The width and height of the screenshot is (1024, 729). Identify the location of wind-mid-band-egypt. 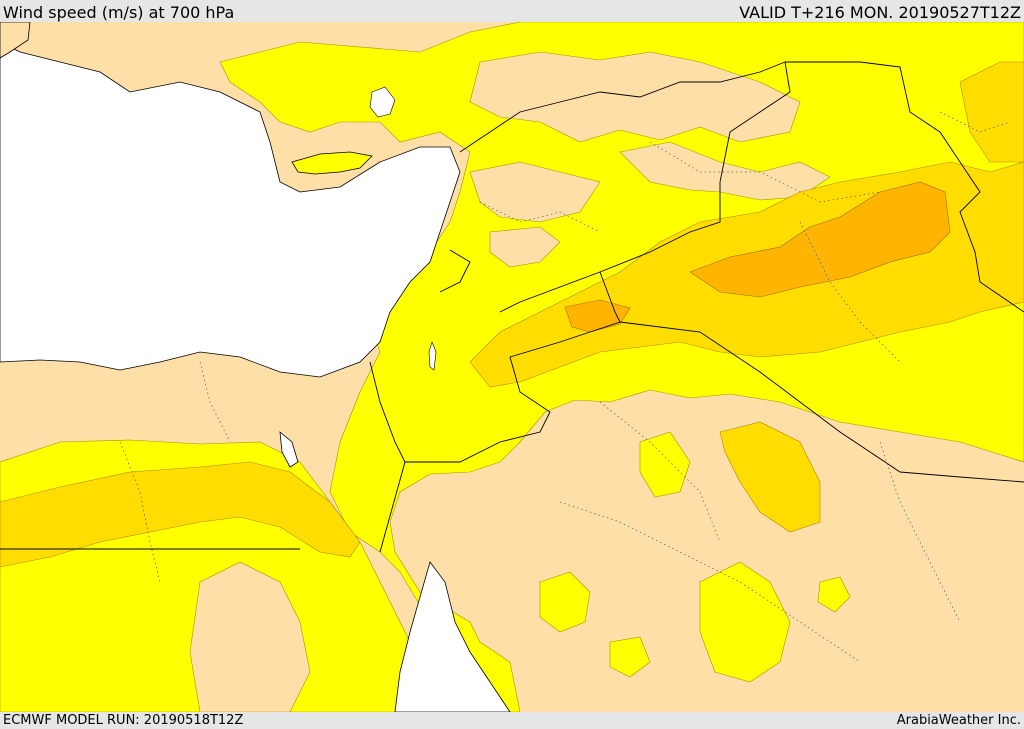
(180, 514).